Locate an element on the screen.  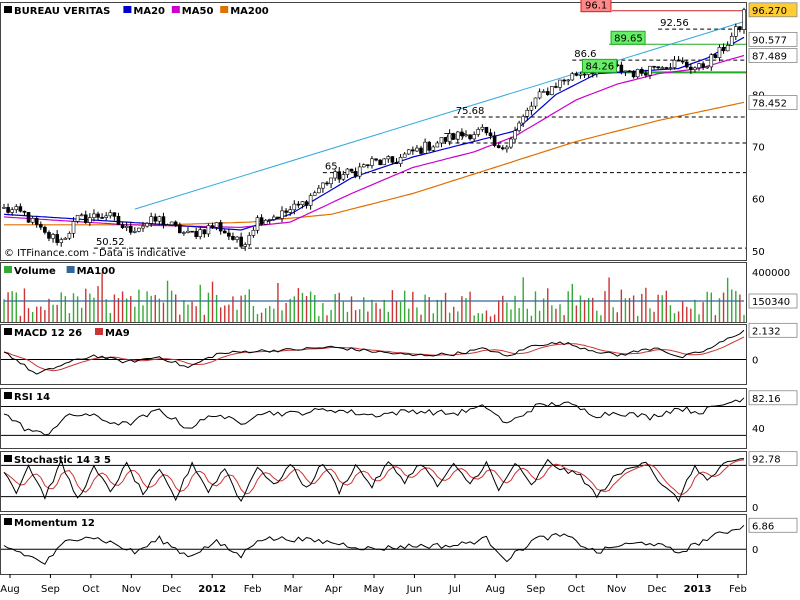
price-legend-label-1: MA20 is located at coordinates (149, 11).